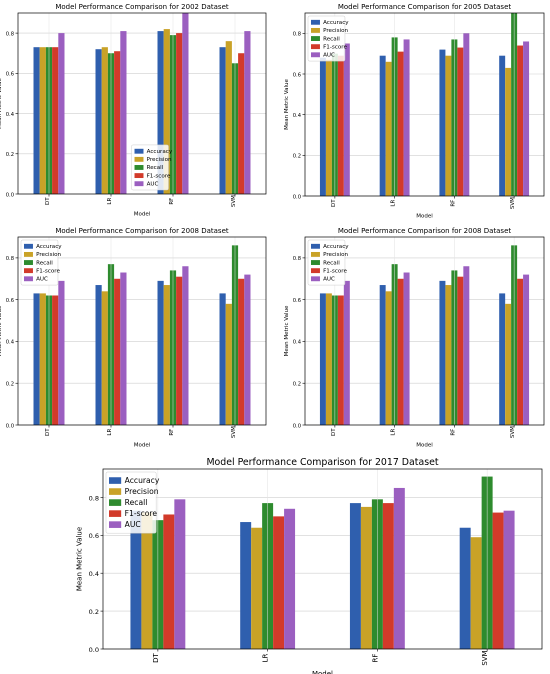 The image size is (550, 674). Describe the element at coordinates (297, 301) in the screenshot. I see `y-tick-label: 0.6` at that location.